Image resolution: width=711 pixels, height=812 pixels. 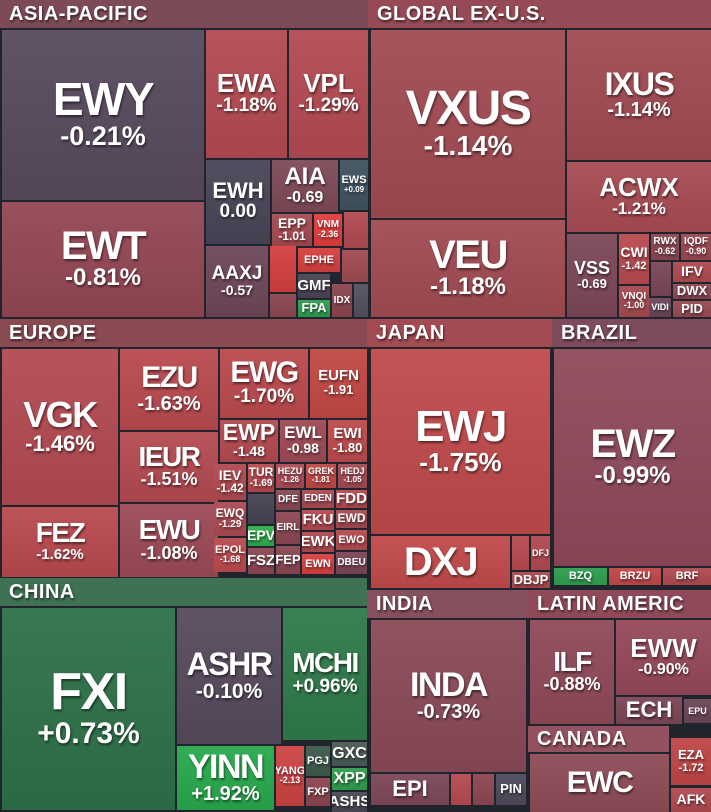 I want to click on tile-ewz: EWZ -0.99%, so click(x=632, y=457).